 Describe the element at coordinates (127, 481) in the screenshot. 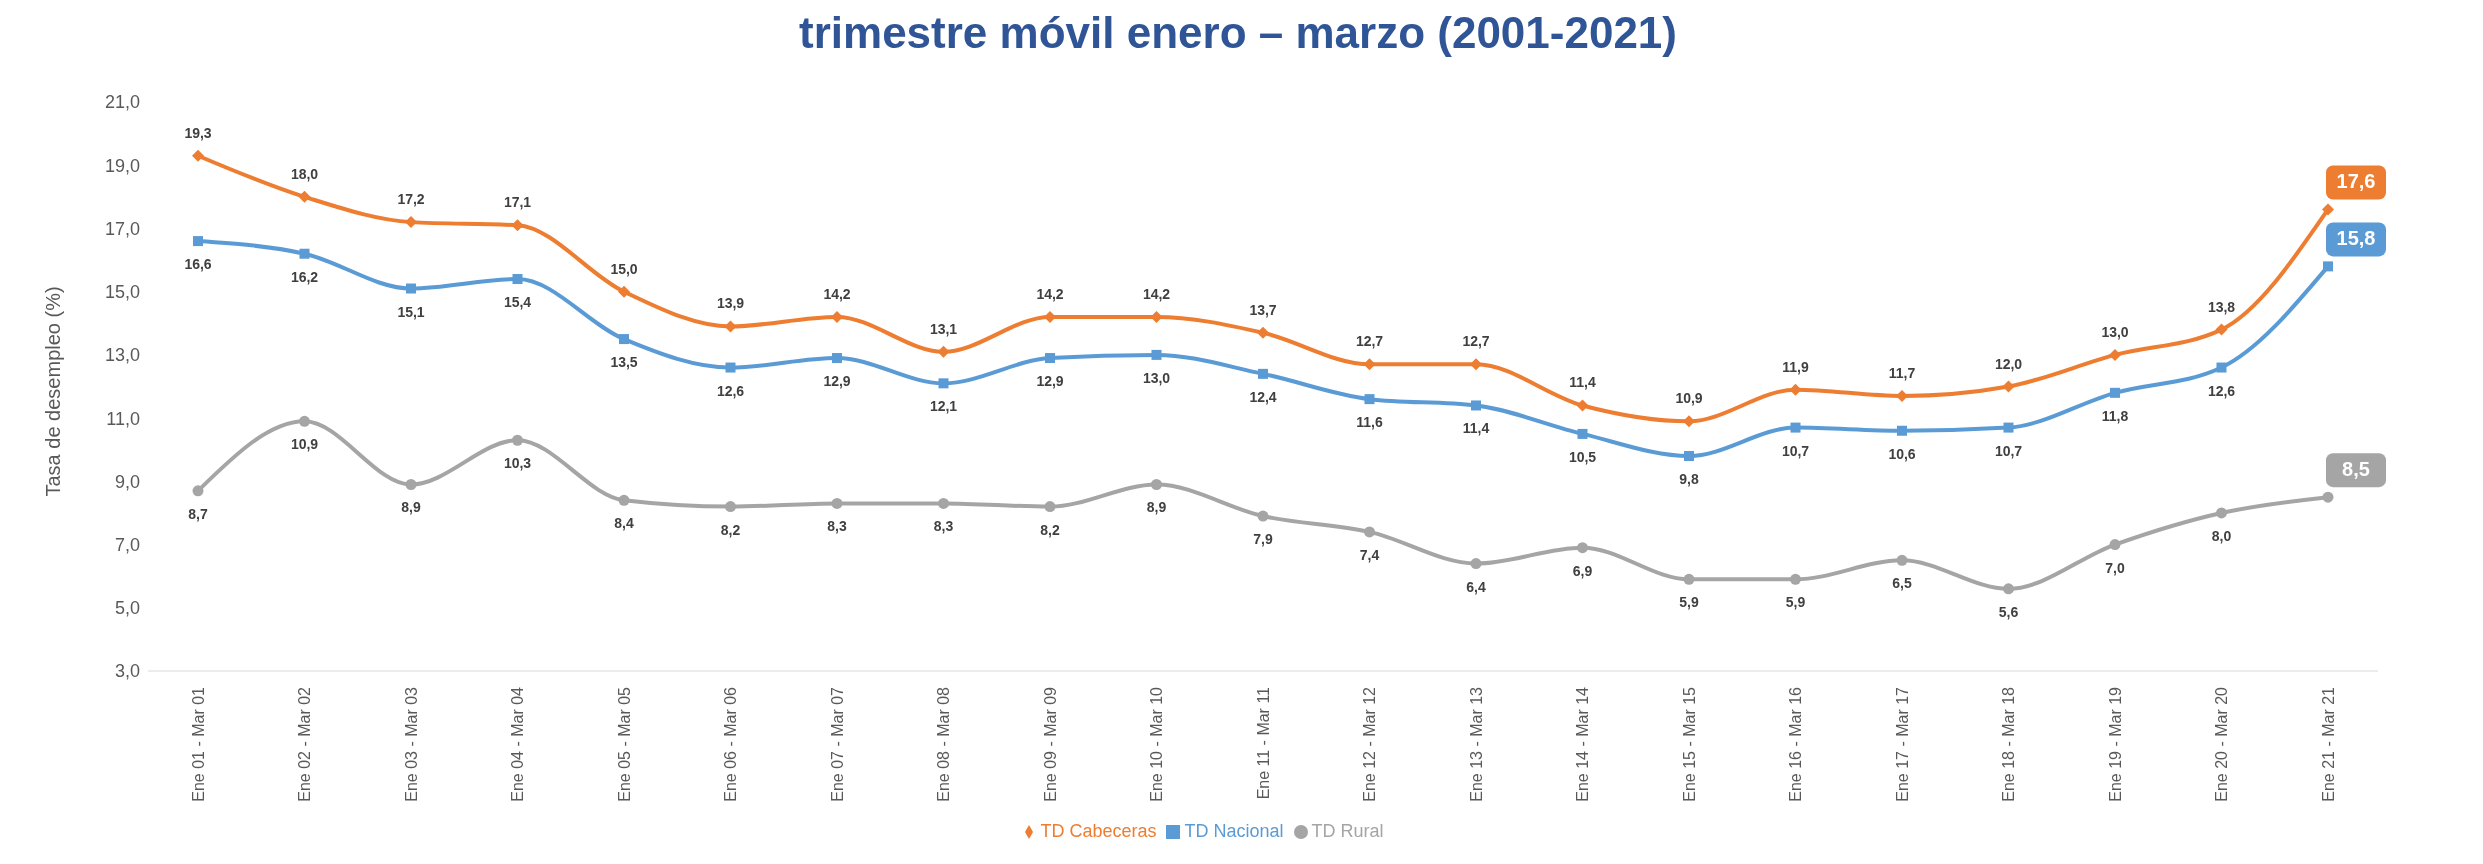

I see `y-tick-label: 9,0` at that location.